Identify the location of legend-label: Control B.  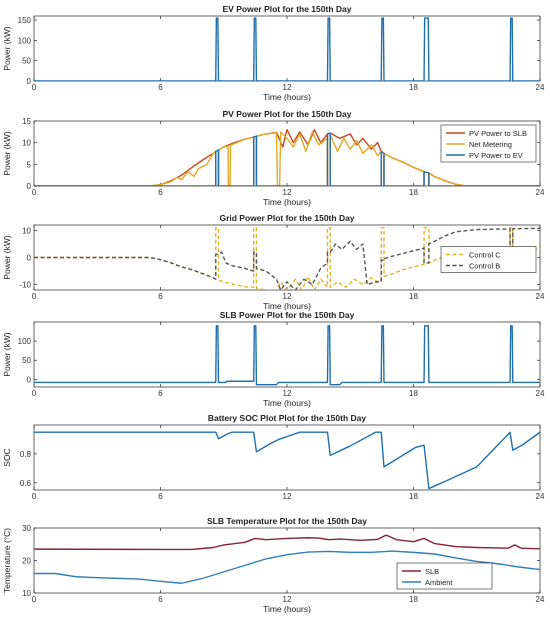
(484, 266).